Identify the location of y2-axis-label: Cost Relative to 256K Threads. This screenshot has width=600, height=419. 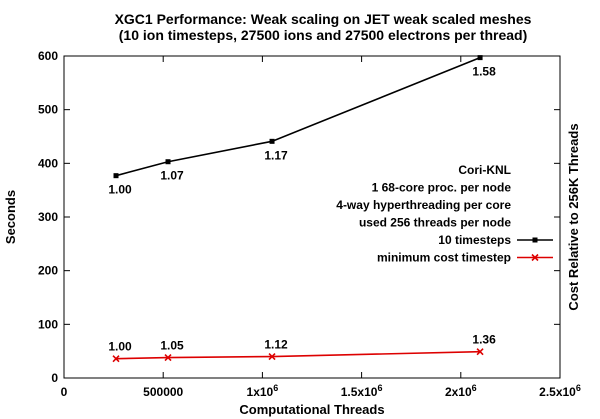
(573, 216).